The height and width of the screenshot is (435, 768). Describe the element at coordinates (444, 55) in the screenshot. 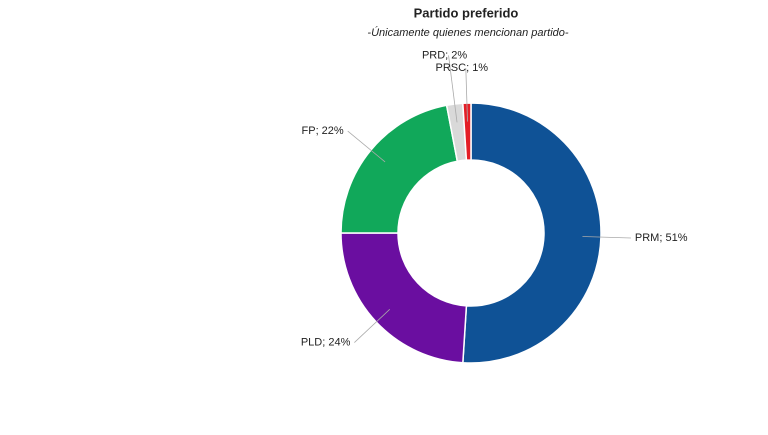

I see `data-label: PRD; 2%` at that location.